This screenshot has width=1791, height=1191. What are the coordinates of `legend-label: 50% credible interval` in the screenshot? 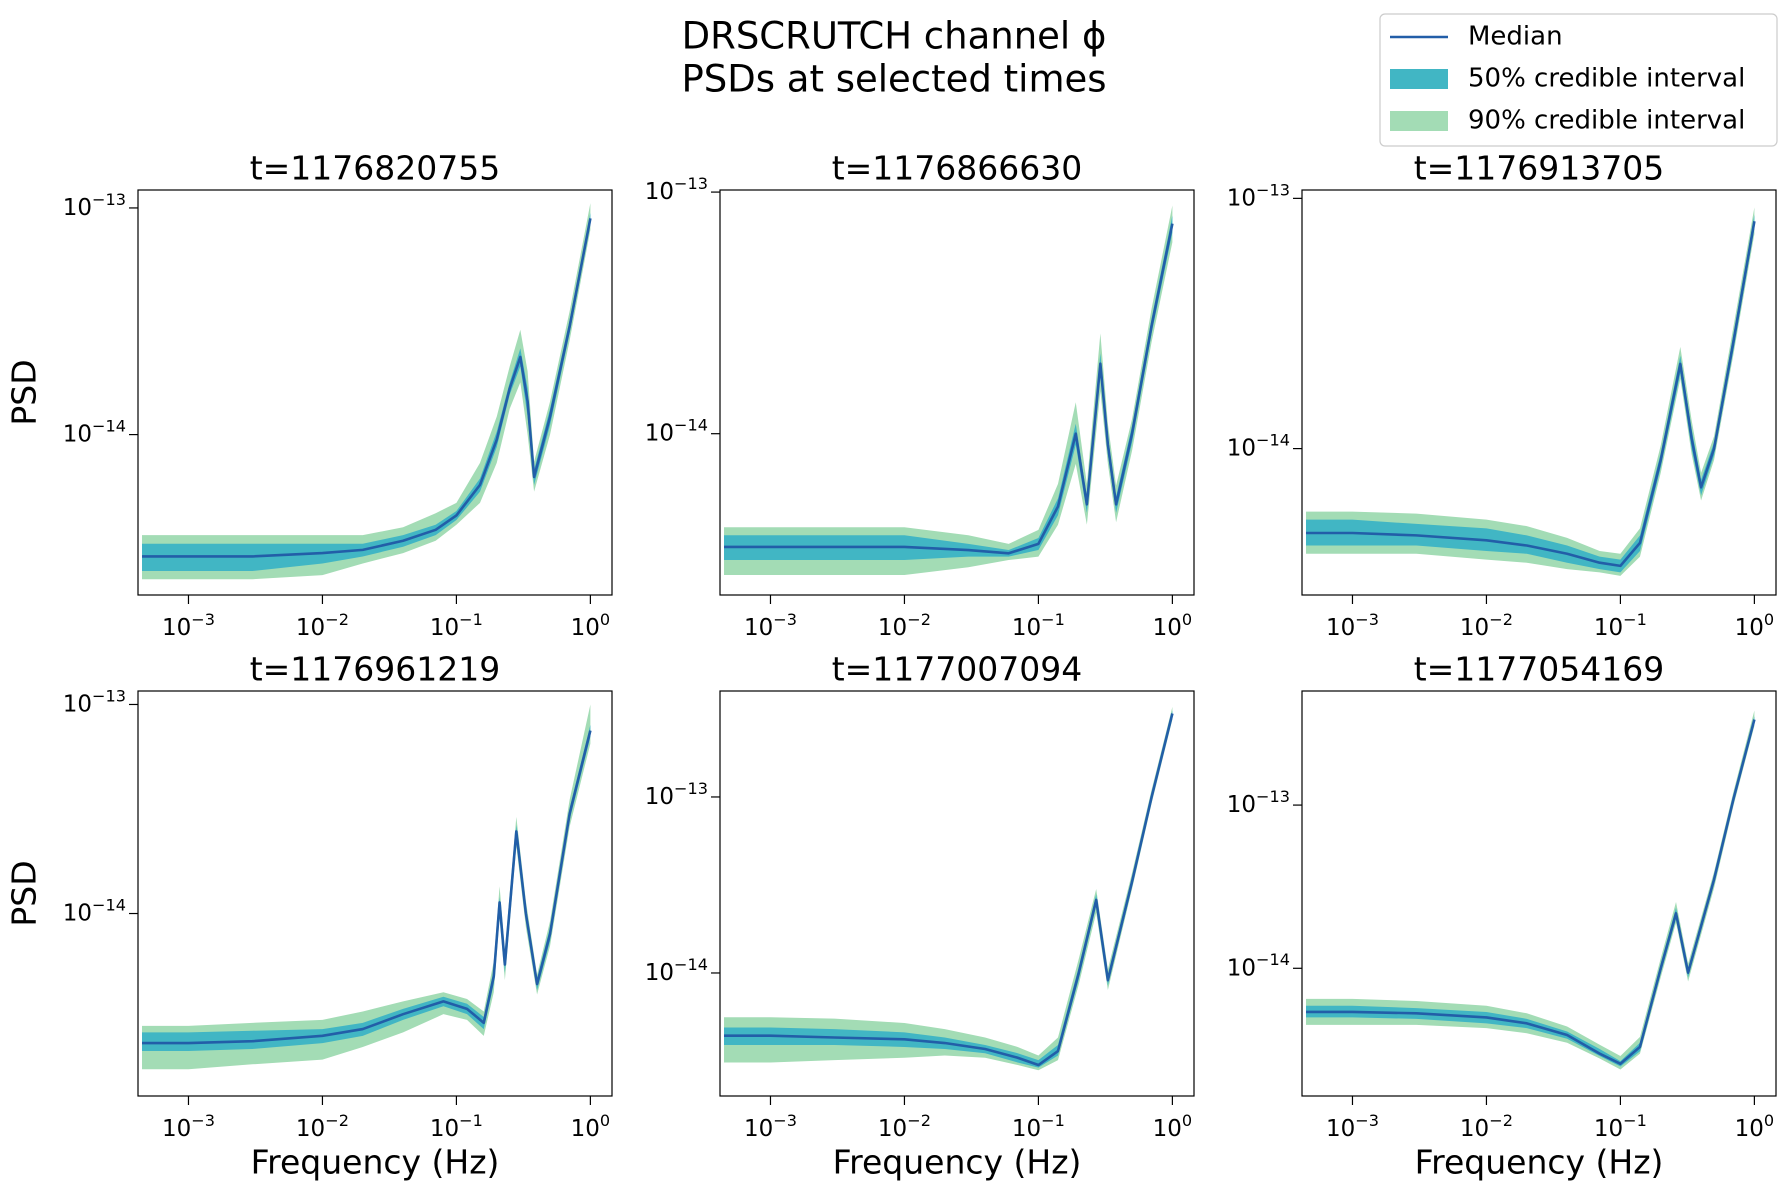 It's located at (1606, 79).